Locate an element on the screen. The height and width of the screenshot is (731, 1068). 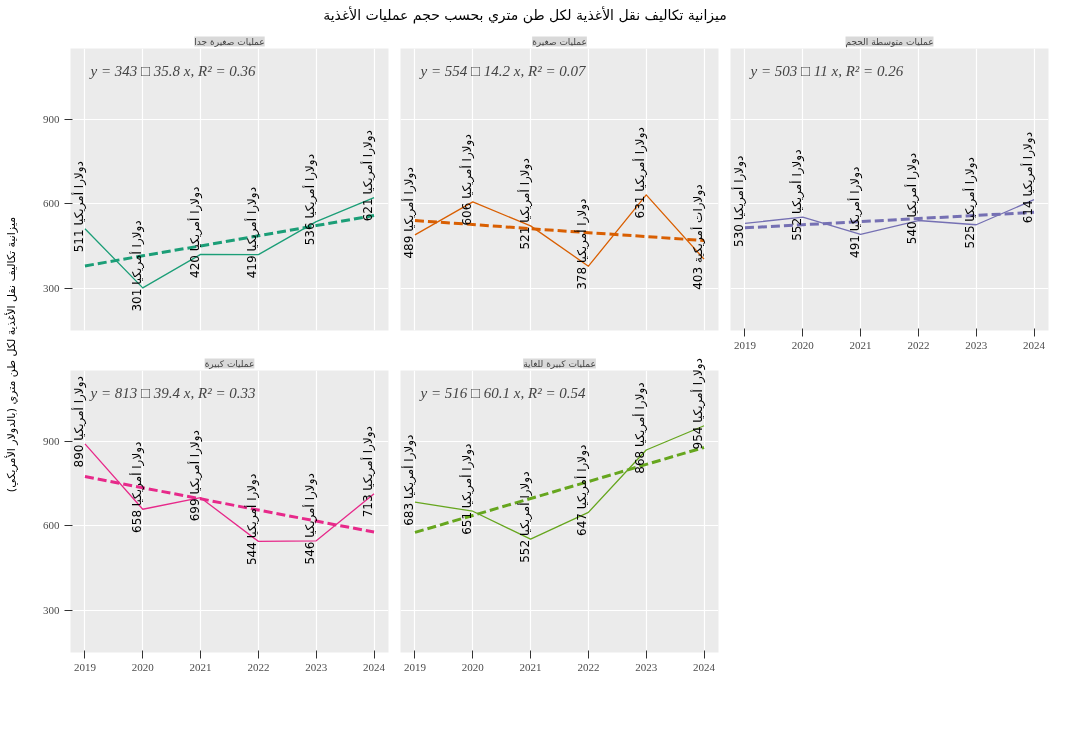
data-label: 868 دولارا أمريكيا is located at coordinates (640, 428).